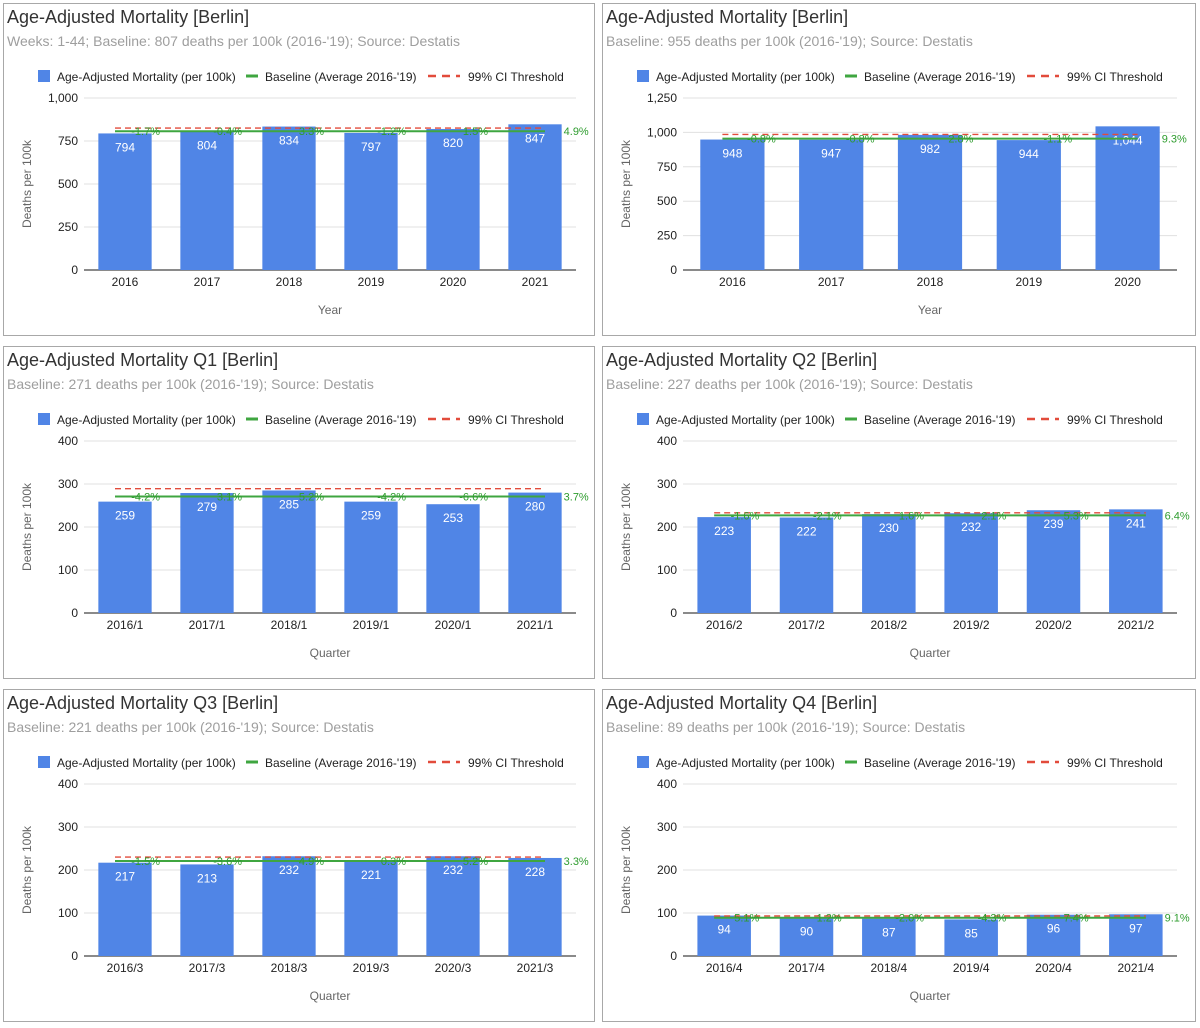 The image size is (1200, 1028). What do you see at coordinates (371, 147) in the screenshot?
I see `bar-value-label: 797` at bounding box center [371, 147].